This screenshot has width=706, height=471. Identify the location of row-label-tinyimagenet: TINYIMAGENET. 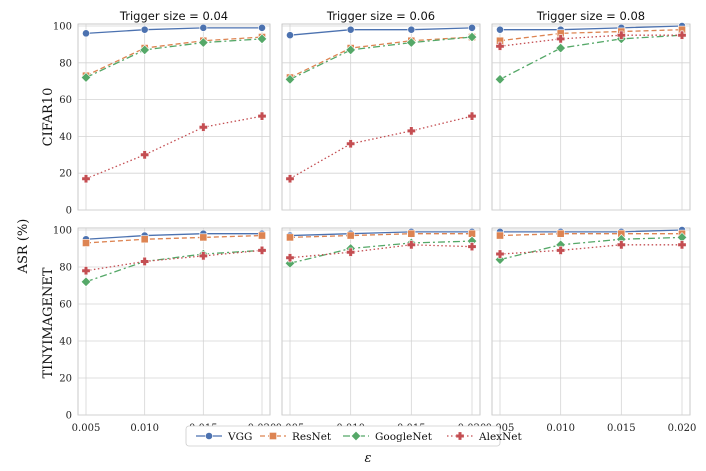
(48, 322).